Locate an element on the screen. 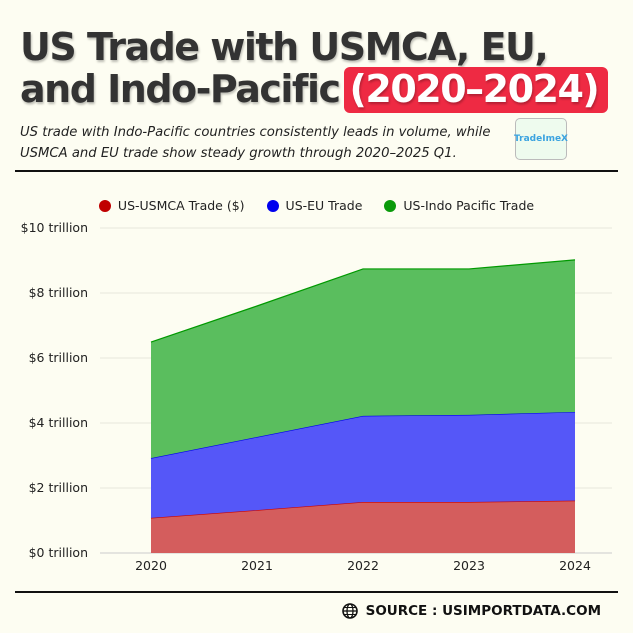 The height and width of the screenshot is (633, 633). y-tick-label: $2 trillion is located at coordinates (58, 487).